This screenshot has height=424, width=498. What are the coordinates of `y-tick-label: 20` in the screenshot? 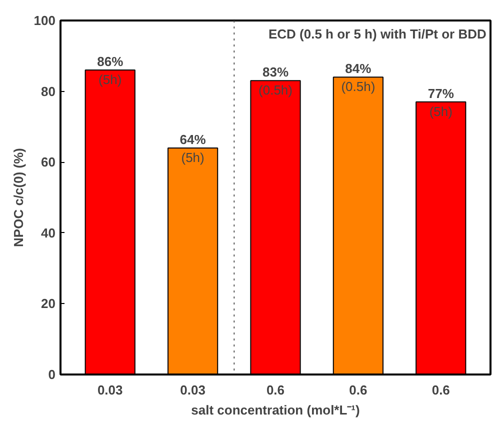 It's located at (48, 304).